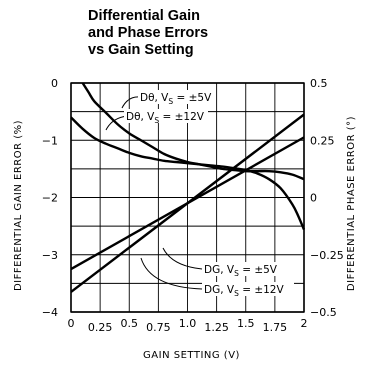  What do you see at coordinates (130, 323) in the screenshot?
I see `x-tick-label: 0.5` at bounding box center [130, 323].